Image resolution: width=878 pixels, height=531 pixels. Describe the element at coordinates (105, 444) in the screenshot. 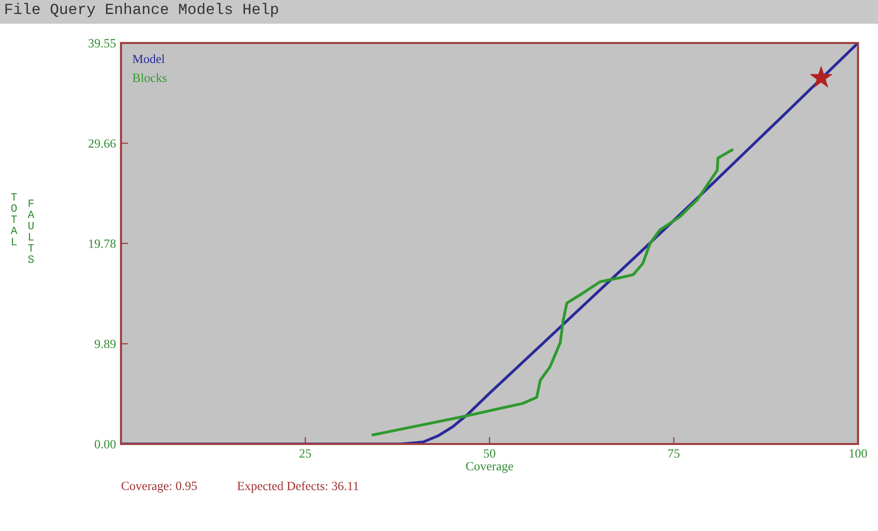

I see `y-tick-label: 0.00` at that location.